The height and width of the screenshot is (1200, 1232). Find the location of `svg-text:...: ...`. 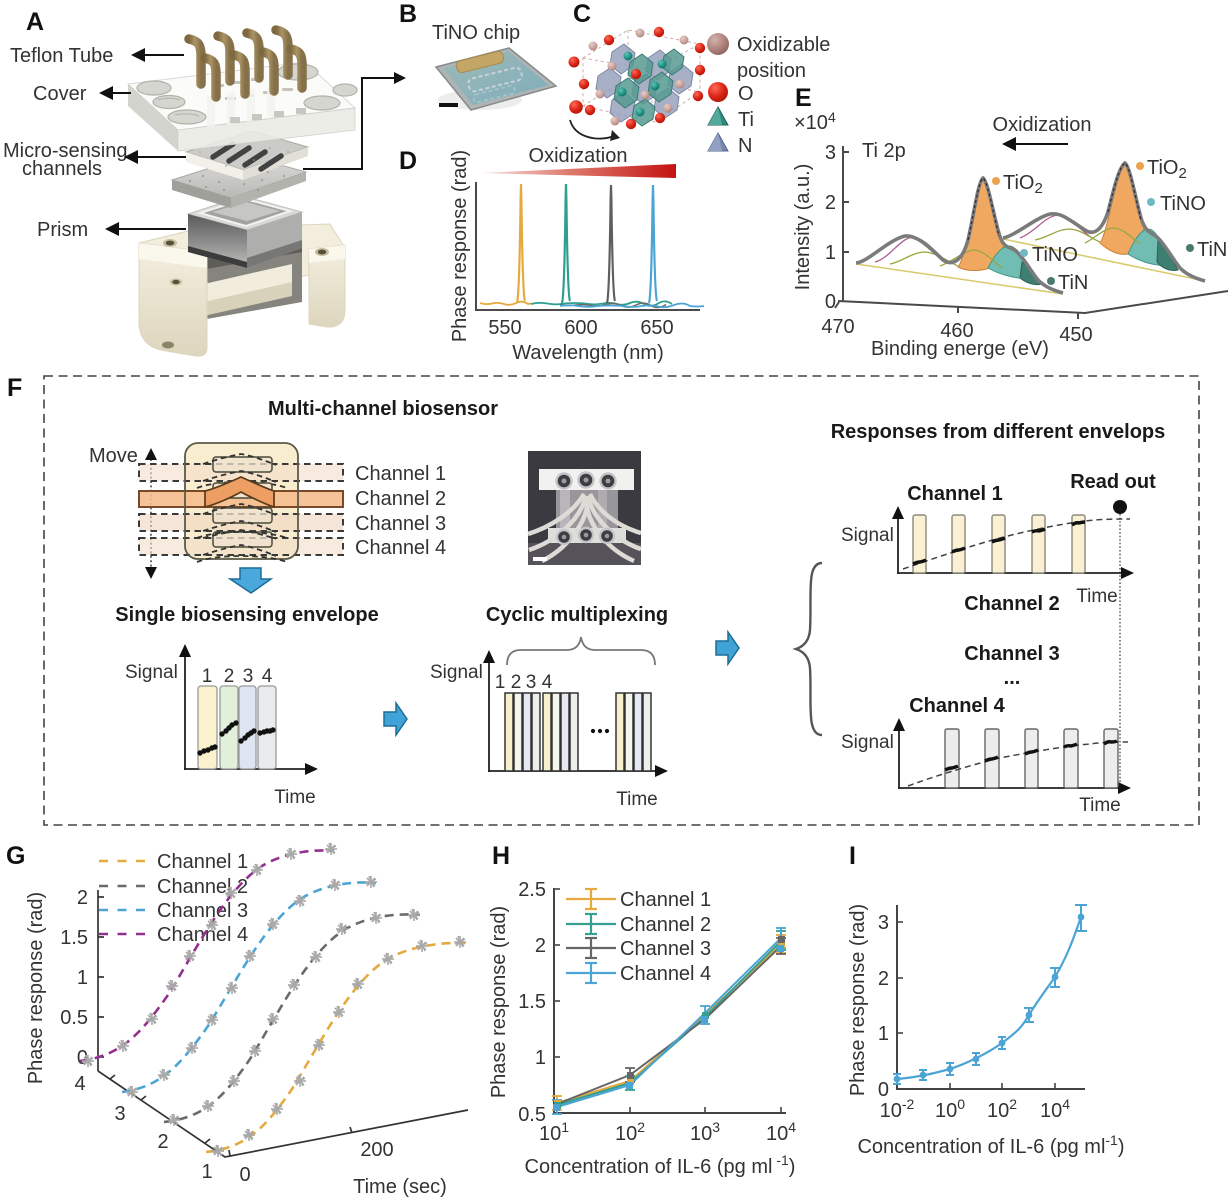

svg-text:...: ... is located at coordinates (1012, 678).